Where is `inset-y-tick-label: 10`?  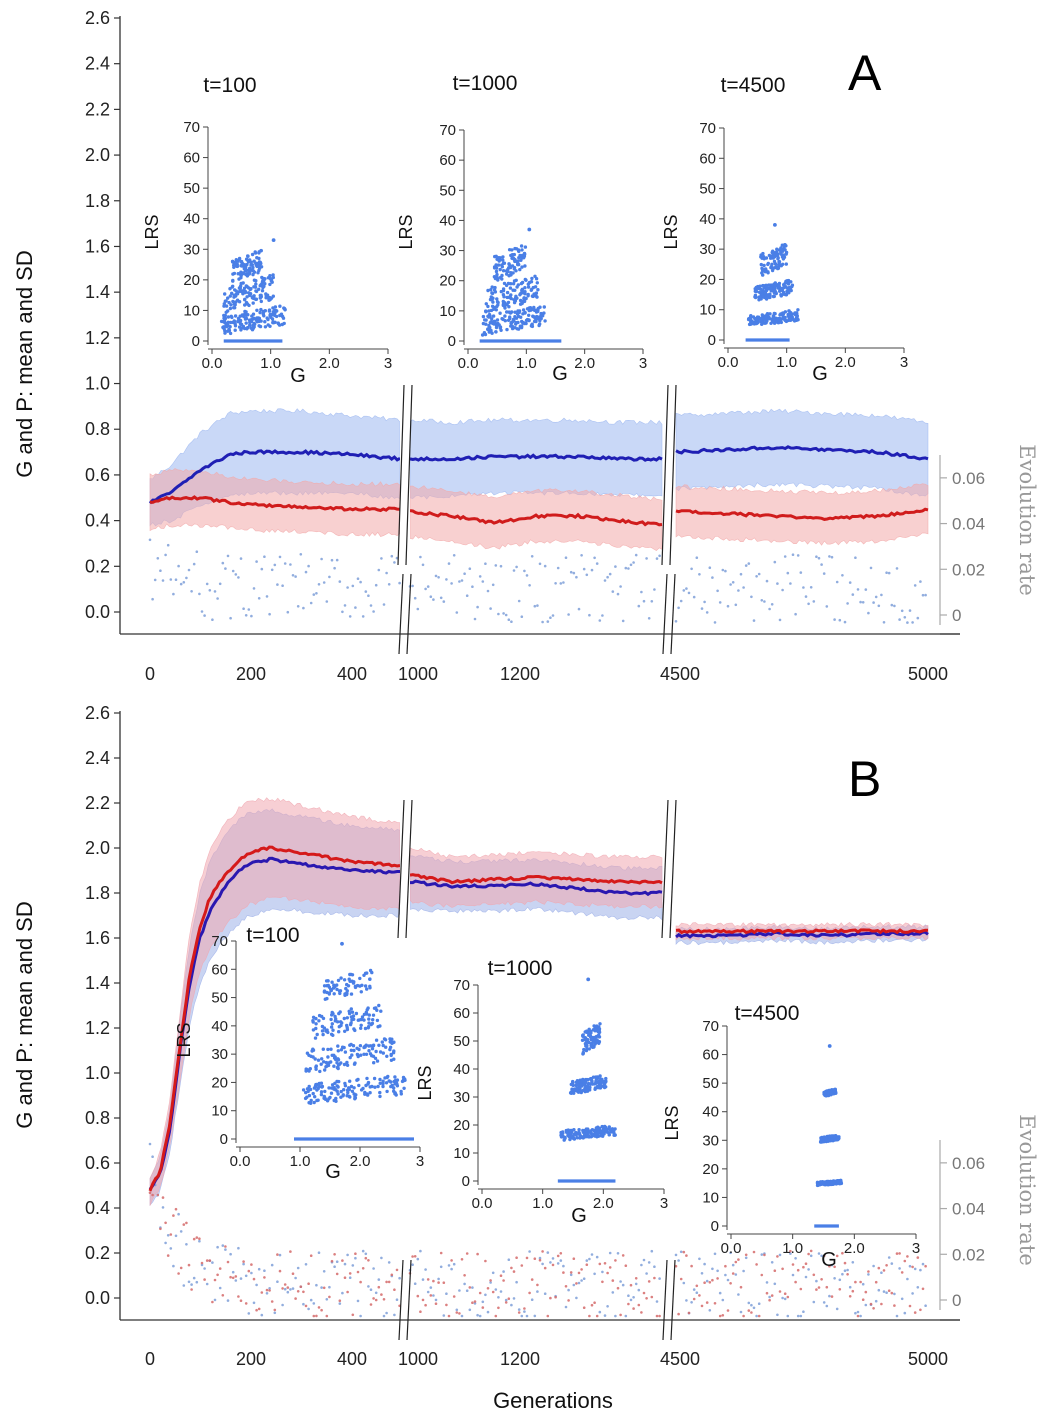 inset-y-tick-label: 10 is located at coordinates (707, 310).